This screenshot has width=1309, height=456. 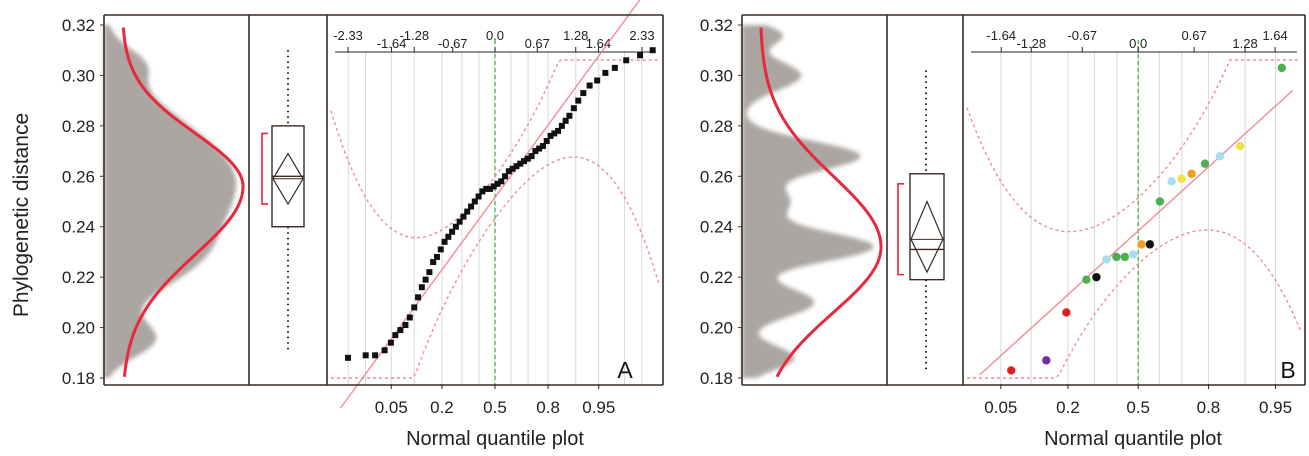 I want to click on density-fill-b, so click(x=808, y=201).